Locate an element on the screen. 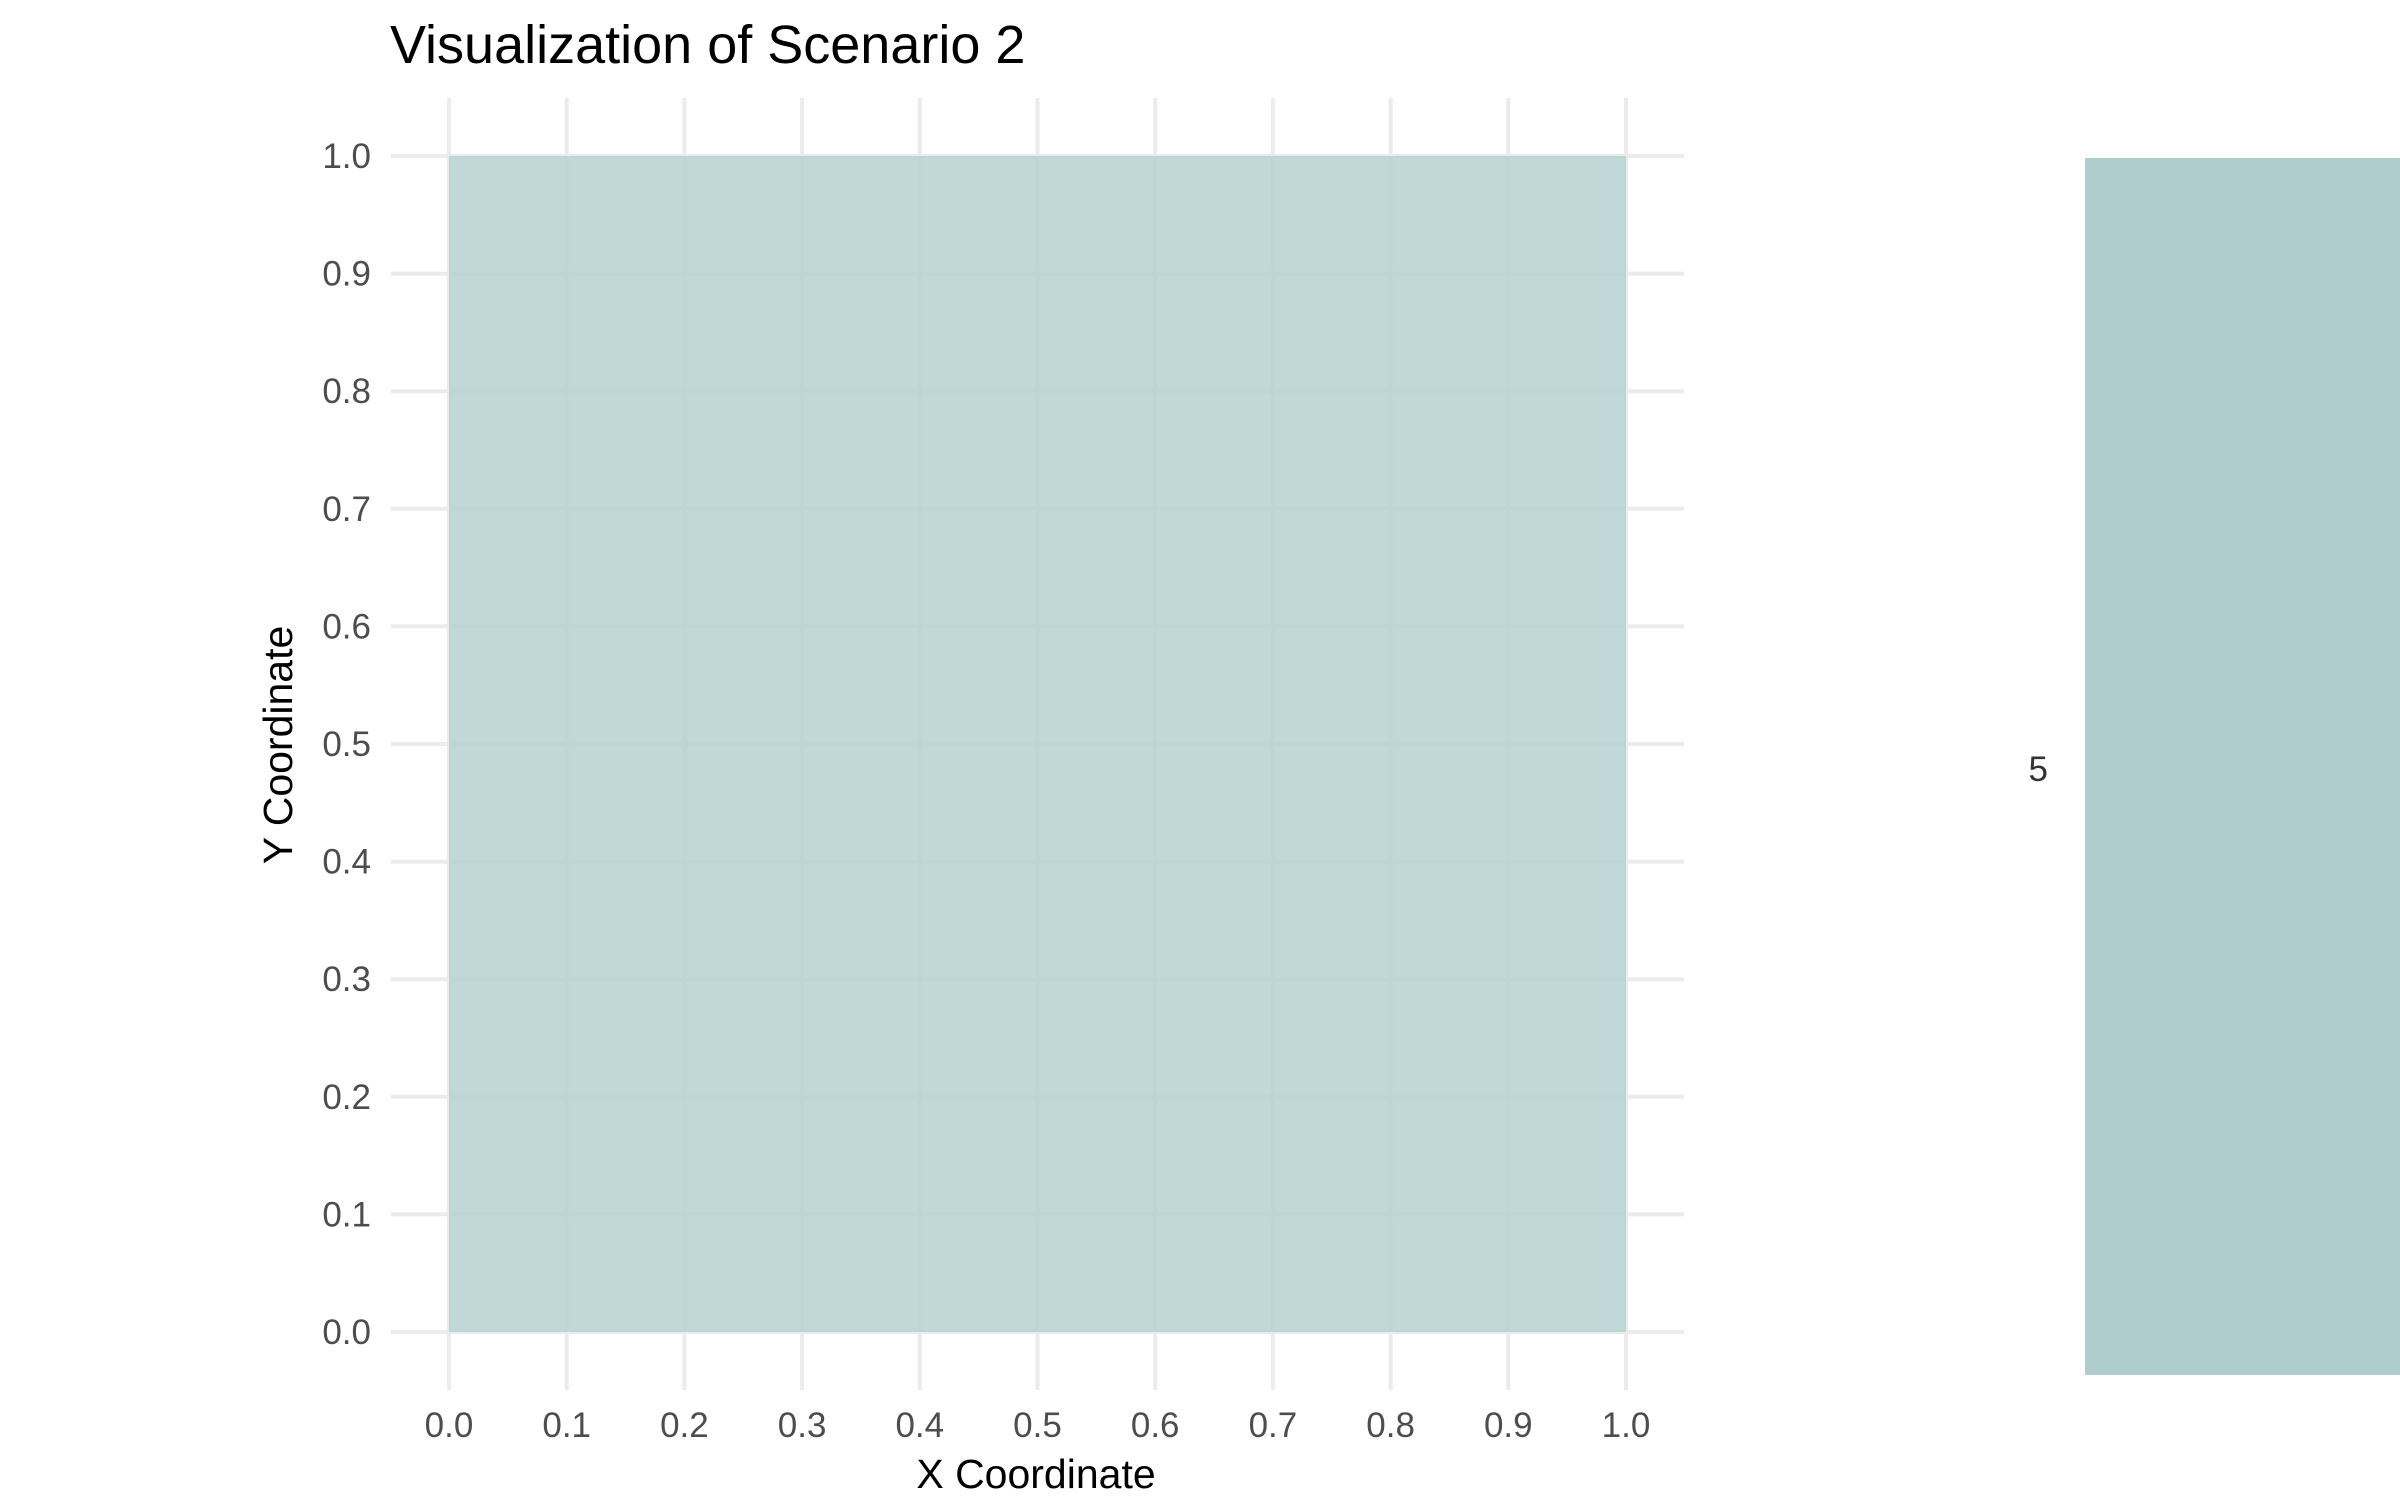  x-tick-label: 0.6 is located at coordinates (1155, 1425).